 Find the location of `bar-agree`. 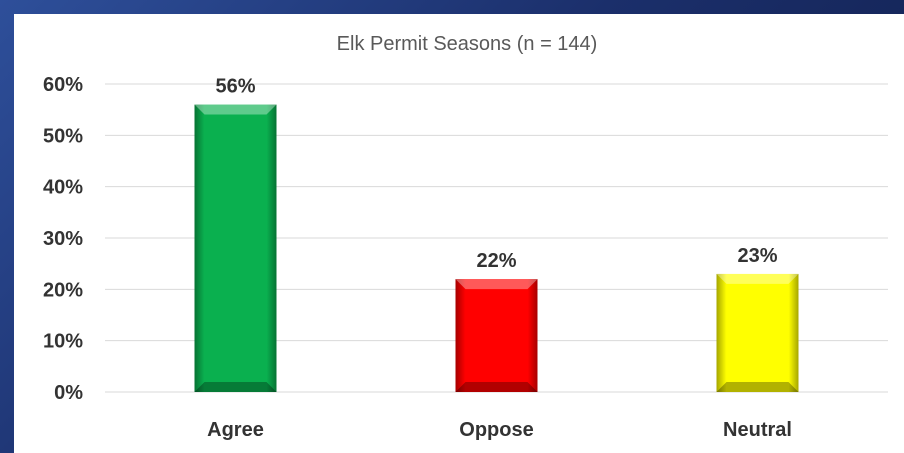

bar-agree is located at coordinates (235, 248).